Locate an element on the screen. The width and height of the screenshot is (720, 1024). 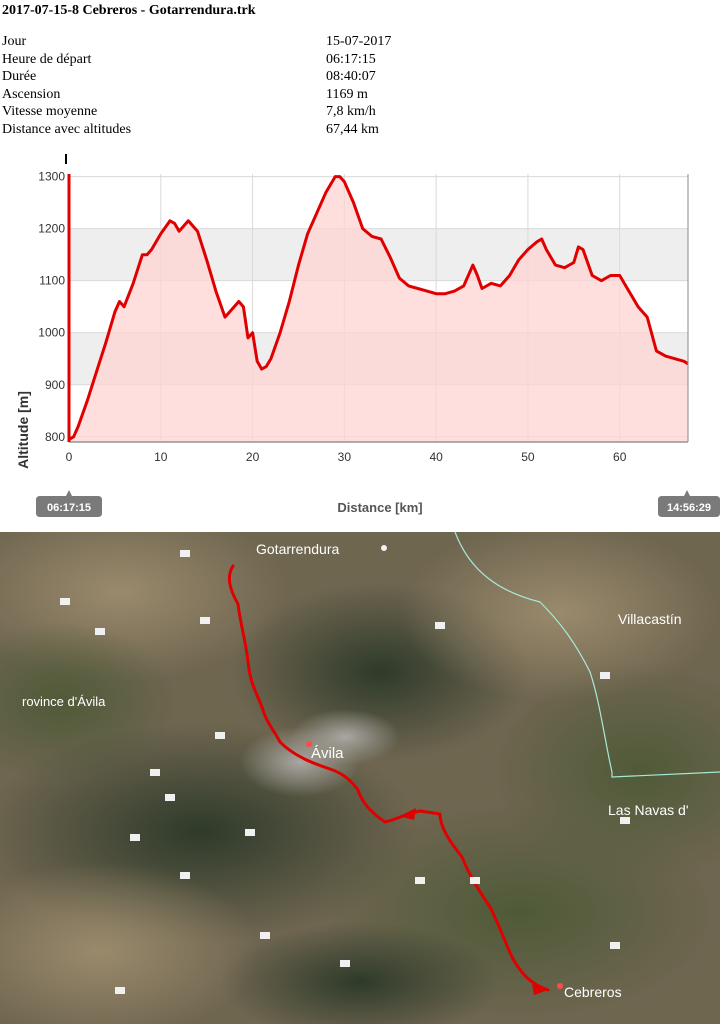
stat-label: Heure de départ is located at coordinates (47, 59).